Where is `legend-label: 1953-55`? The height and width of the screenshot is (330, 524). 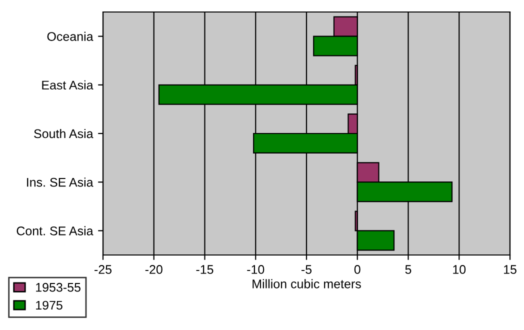 legend-label: 1953-55 is located at coordinates (58, 287).